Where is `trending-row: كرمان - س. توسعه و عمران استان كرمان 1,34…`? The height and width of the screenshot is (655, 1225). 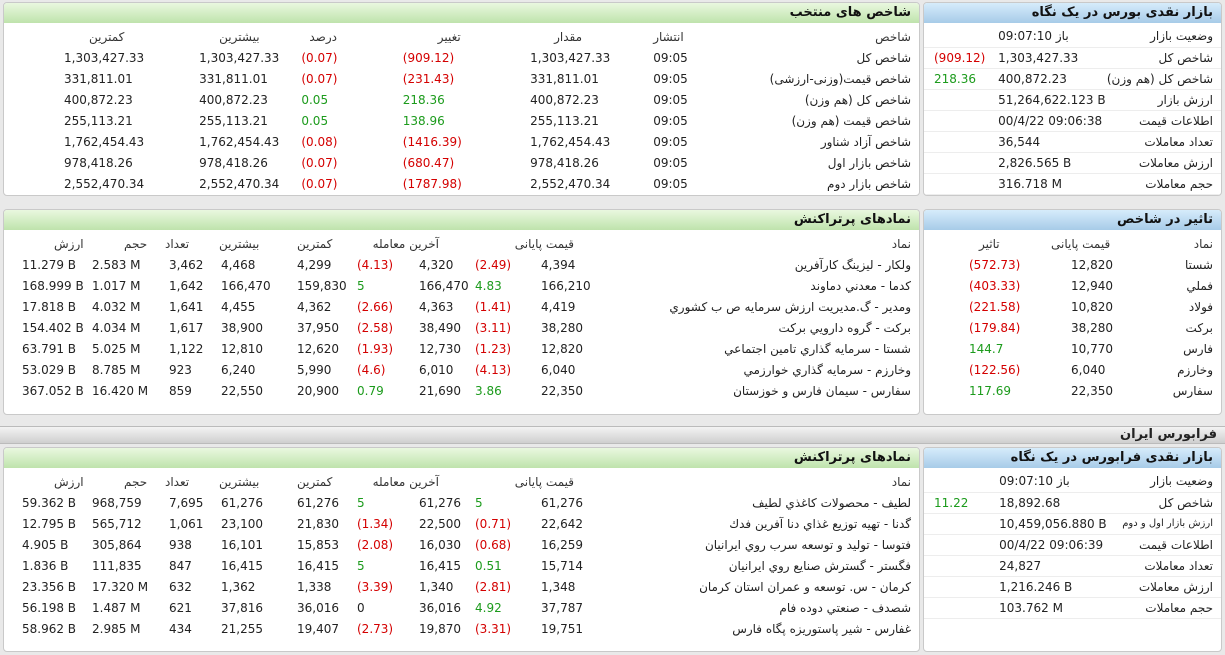 trending-row: كرمان - س. توسعه و عمران استان كرمان 1,34… is located at coordinates (461, 586).